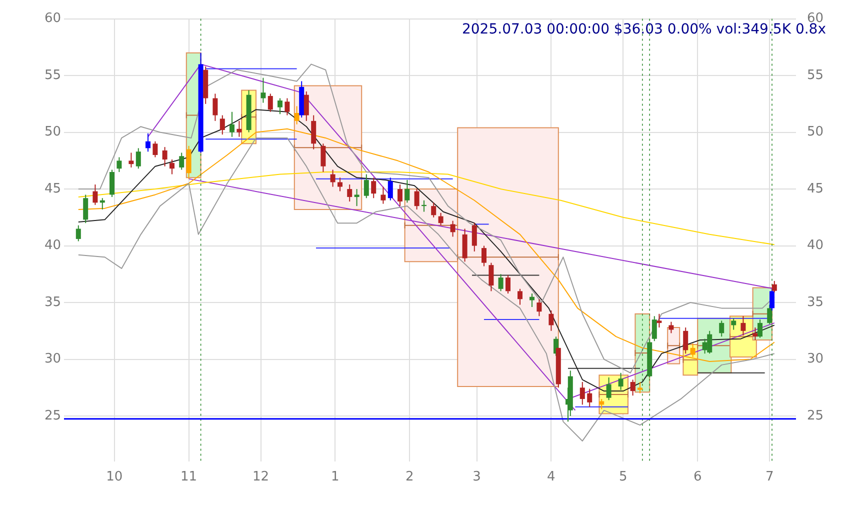  I want to click on y2-tick-label: 55, so click(815, 75).